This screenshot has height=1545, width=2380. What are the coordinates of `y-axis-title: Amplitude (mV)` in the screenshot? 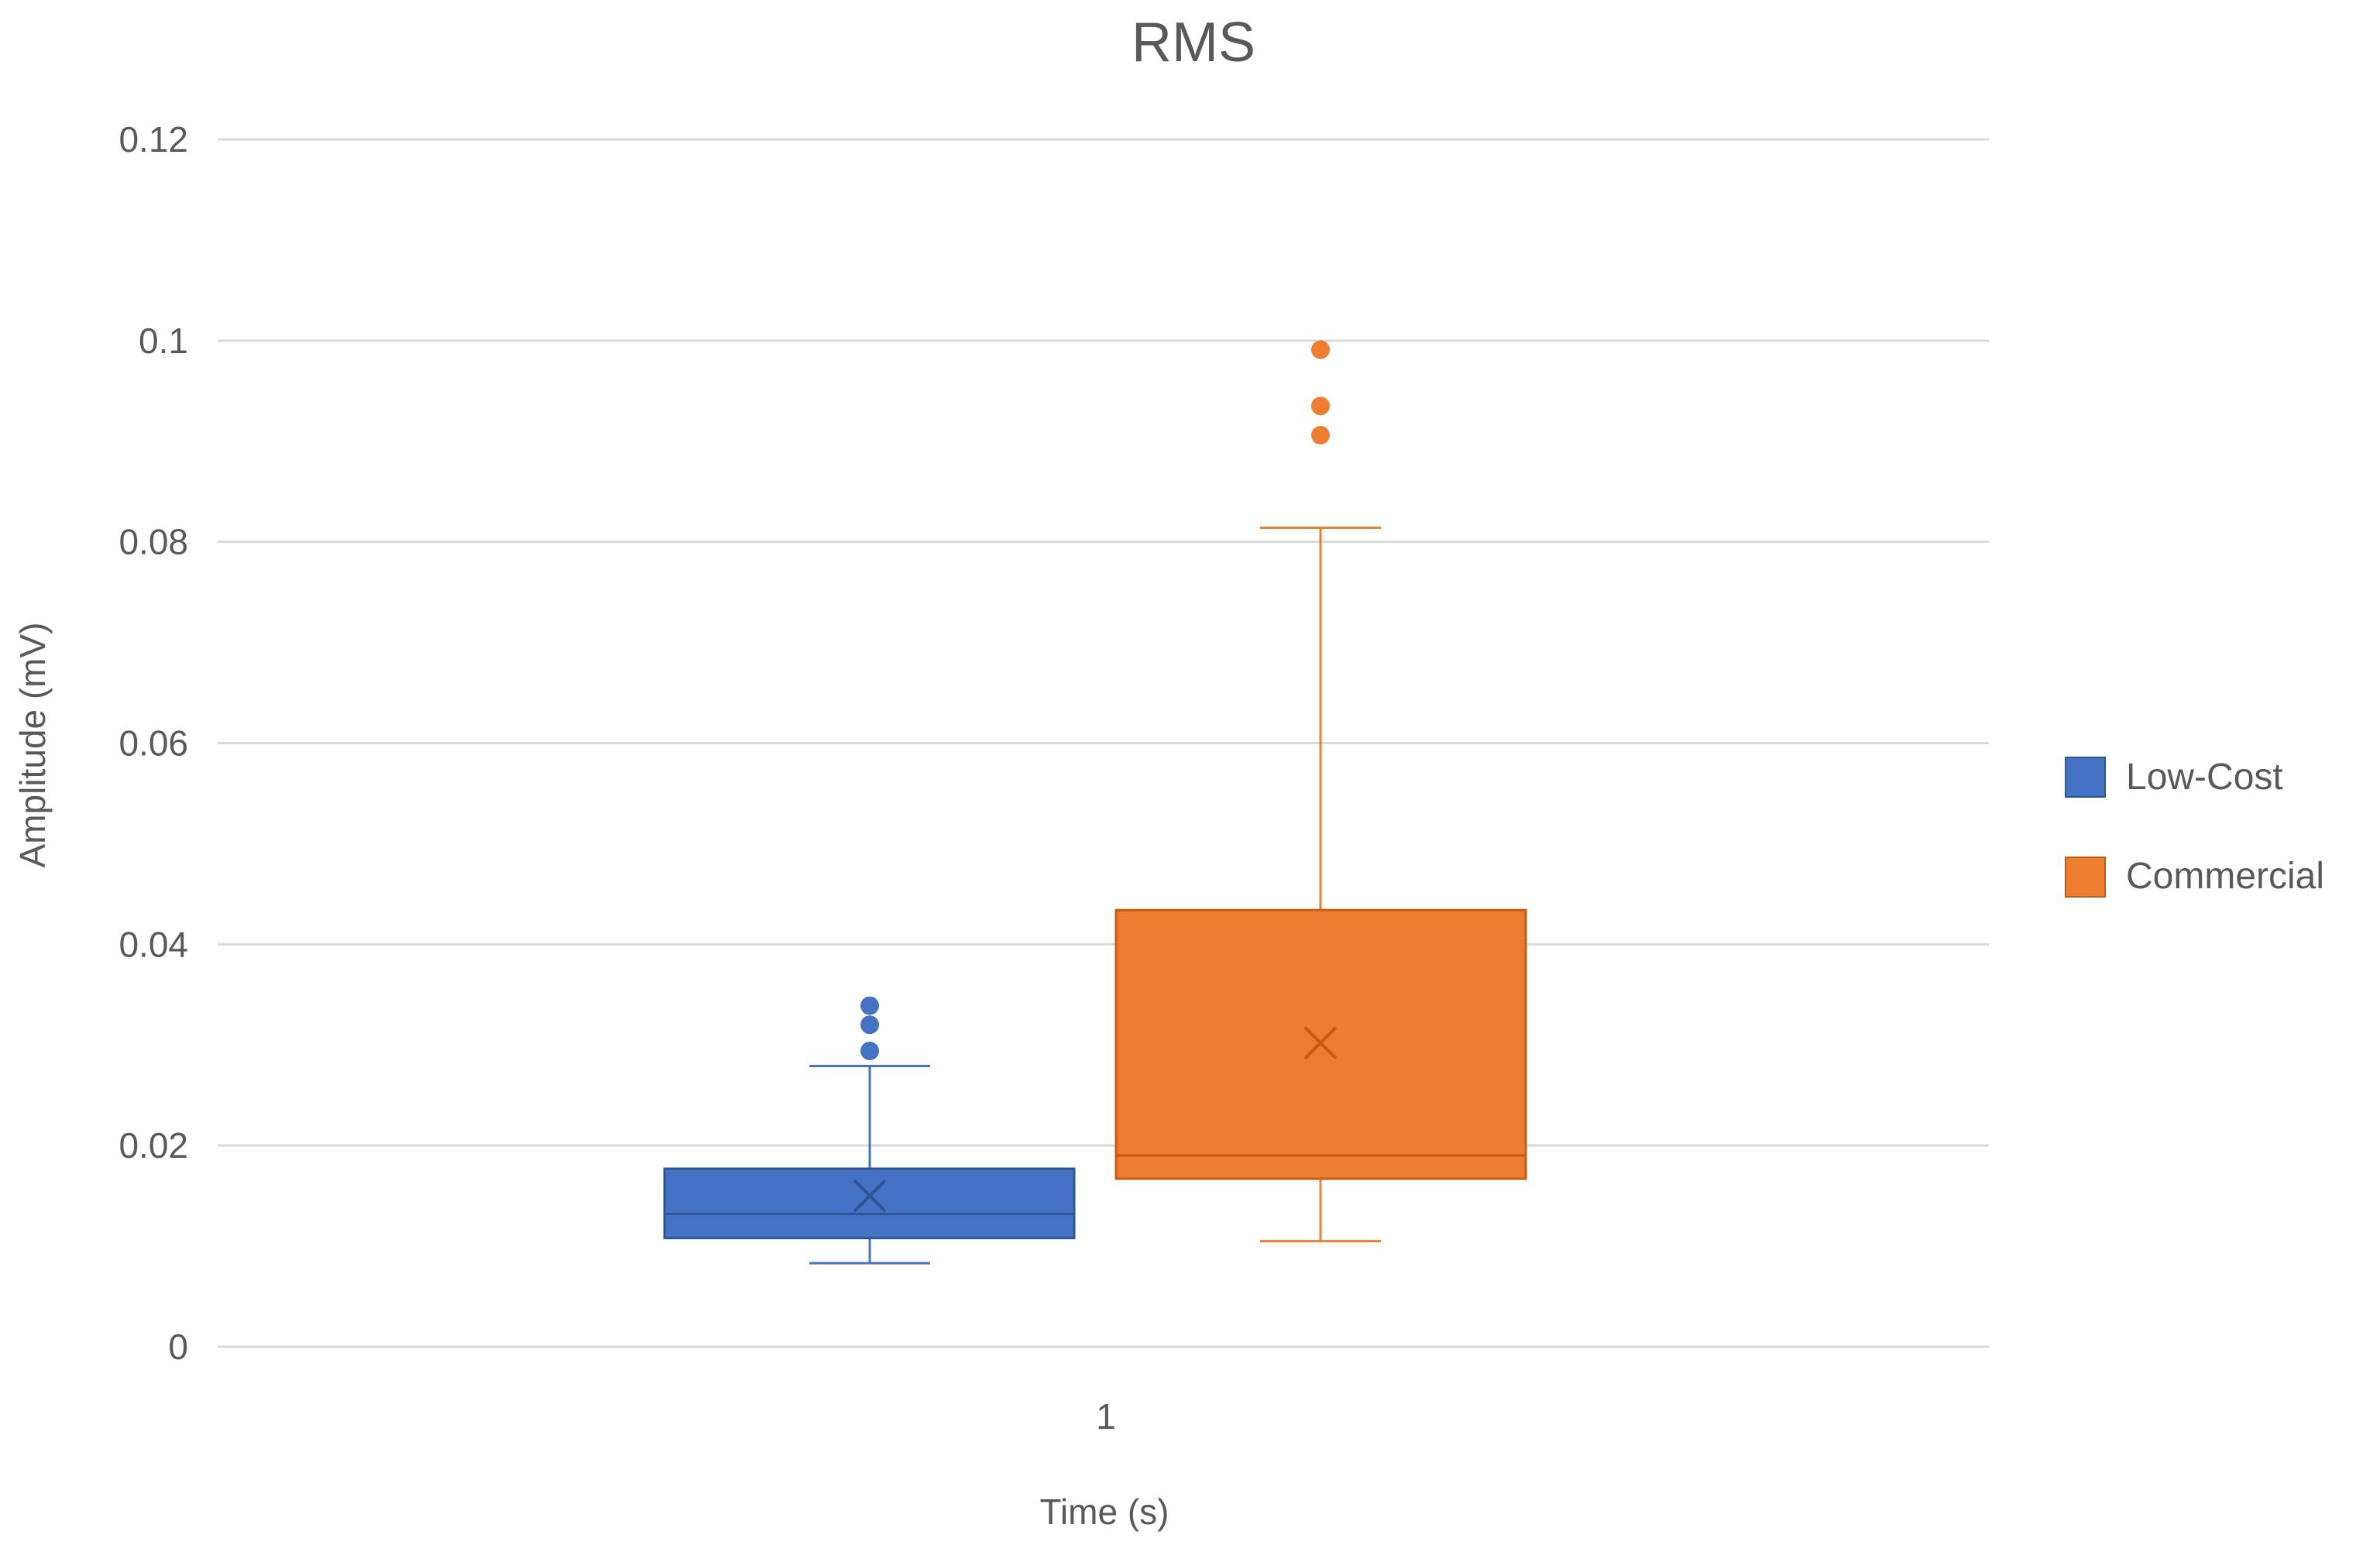 It's located at (33, 746).